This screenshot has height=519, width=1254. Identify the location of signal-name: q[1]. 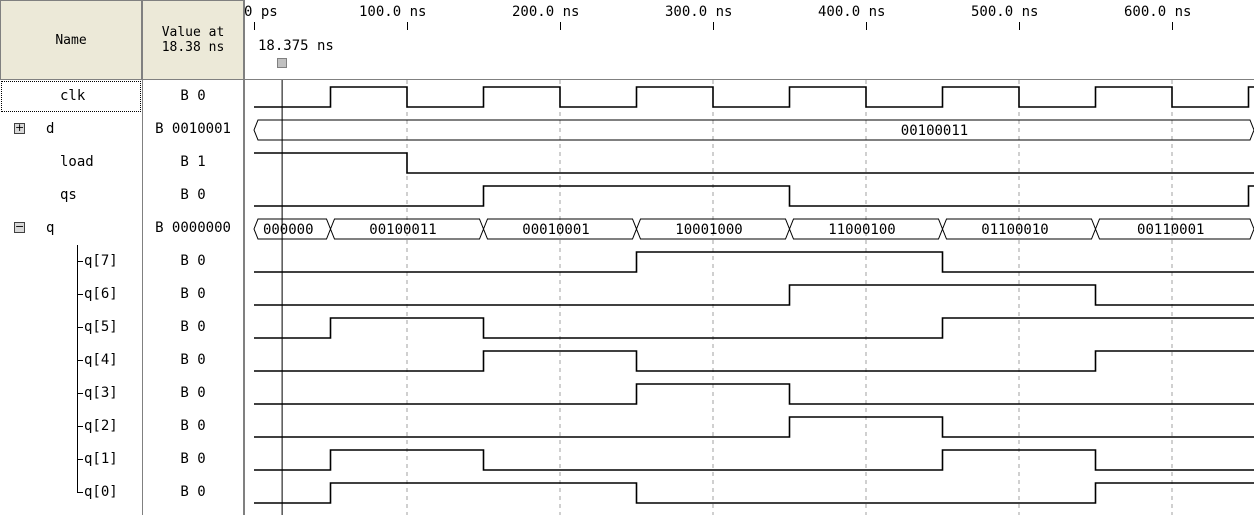
(101, 459).